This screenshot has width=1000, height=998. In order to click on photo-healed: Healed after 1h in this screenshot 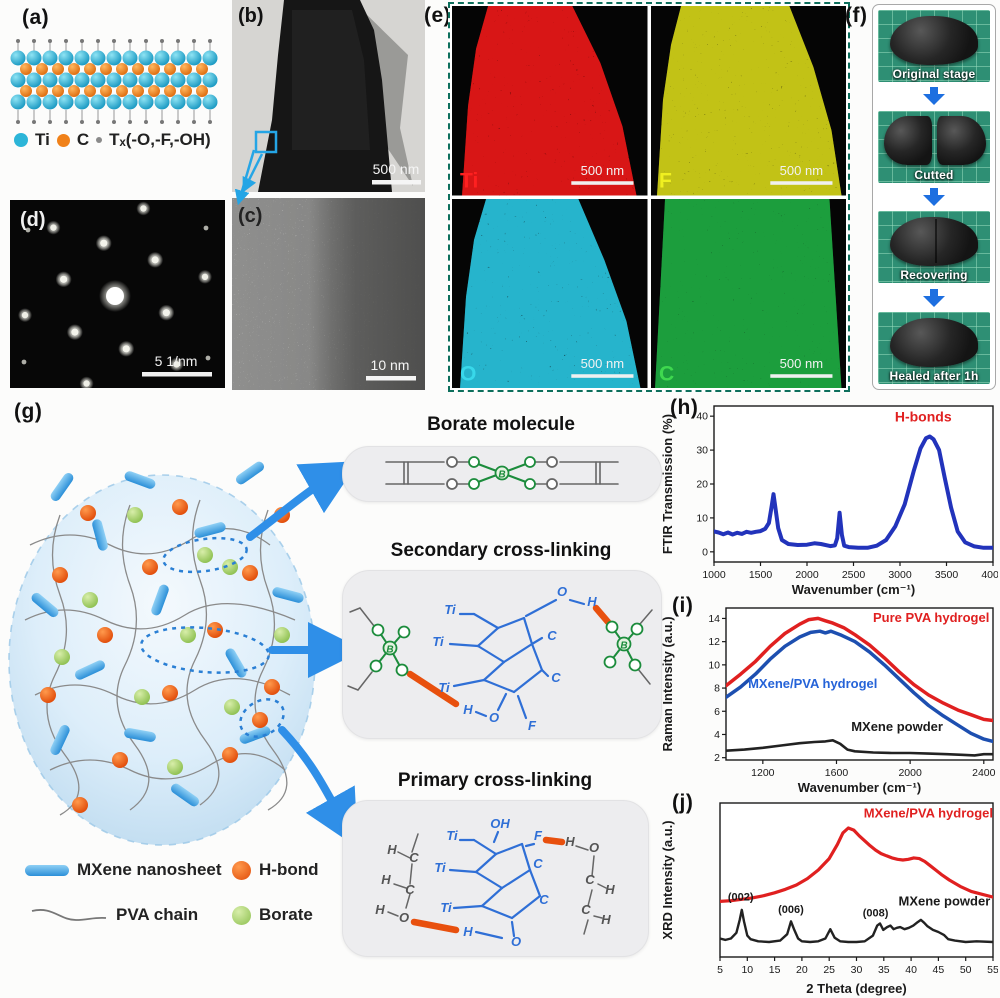, I will do `click(934, 347)`.